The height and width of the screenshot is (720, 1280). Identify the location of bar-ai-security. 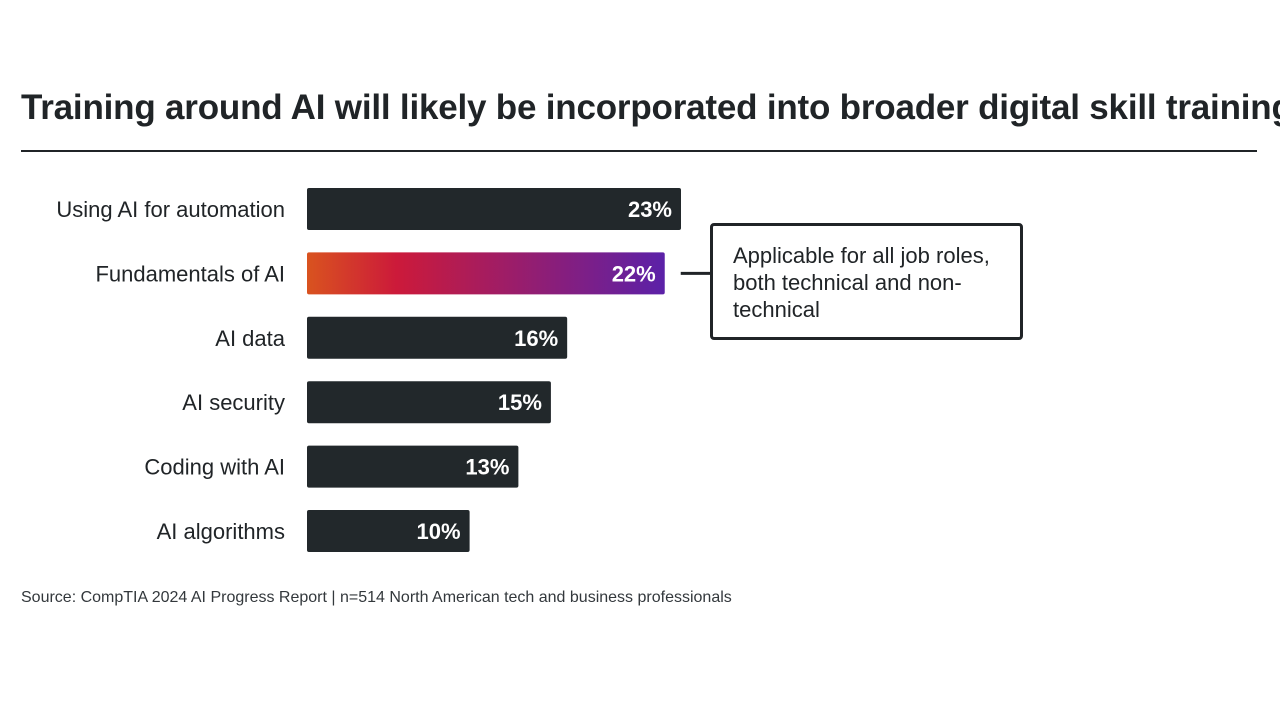
(429, 402).